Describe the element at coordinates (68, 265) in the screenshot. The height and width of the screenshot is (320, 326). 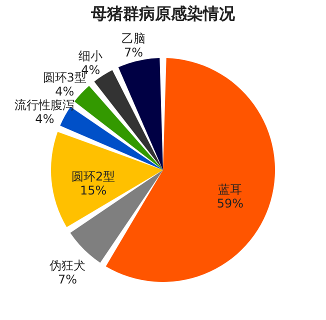
I see `slice-label: 伪狂犬` at that location.